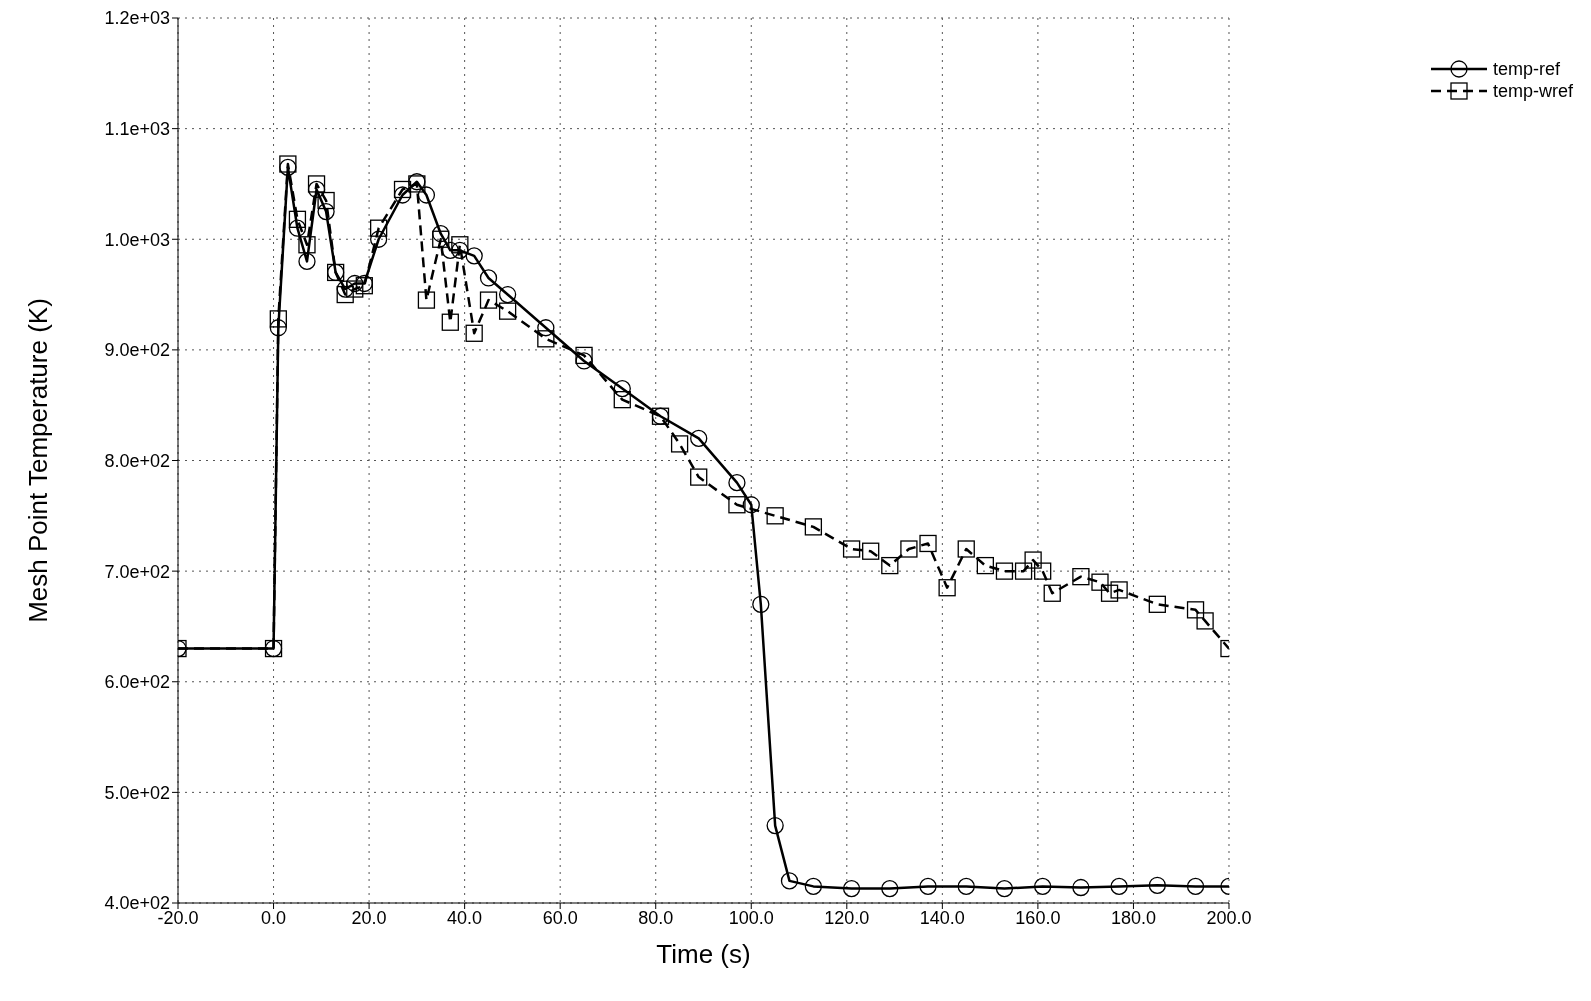  What do you see at coordinates (560, 917) in the screenshot?
I see `x-tick-label: 60.0` at bounding box center [560, 917].